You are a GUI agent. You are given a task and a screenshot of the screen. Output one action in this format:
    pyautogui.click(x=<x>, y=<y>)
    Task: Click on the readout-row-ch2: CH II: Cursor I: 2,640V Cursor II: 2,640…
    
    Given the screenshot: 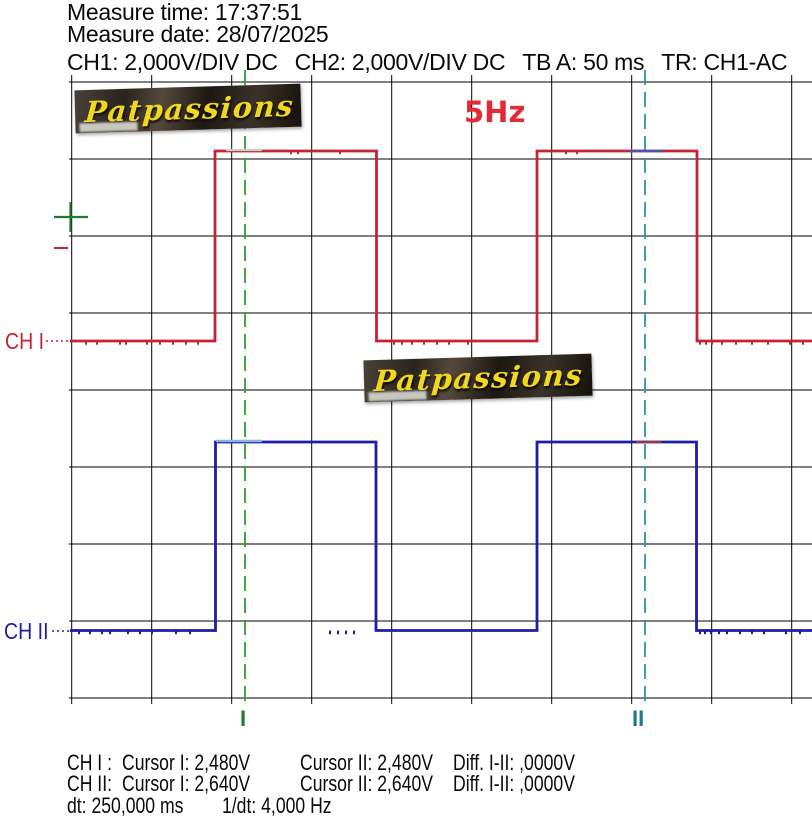 What is the action you would take?
    pyautogui.click(x=439, y=783)
    